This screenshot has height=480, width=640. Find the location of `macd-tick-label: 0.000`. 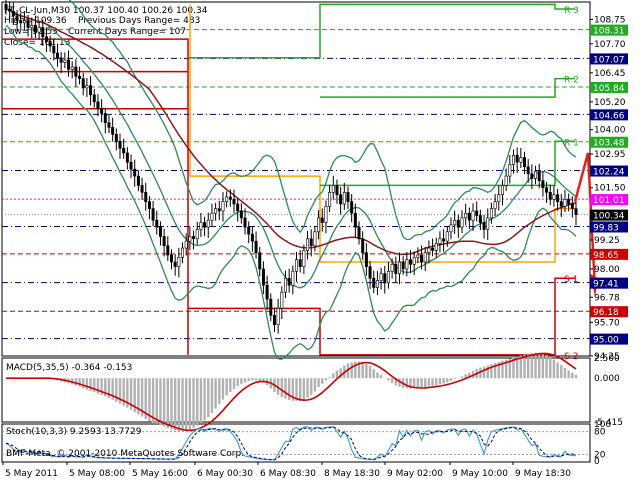

macd-tick-label: 0.000 is located at coordinates (607, 379).